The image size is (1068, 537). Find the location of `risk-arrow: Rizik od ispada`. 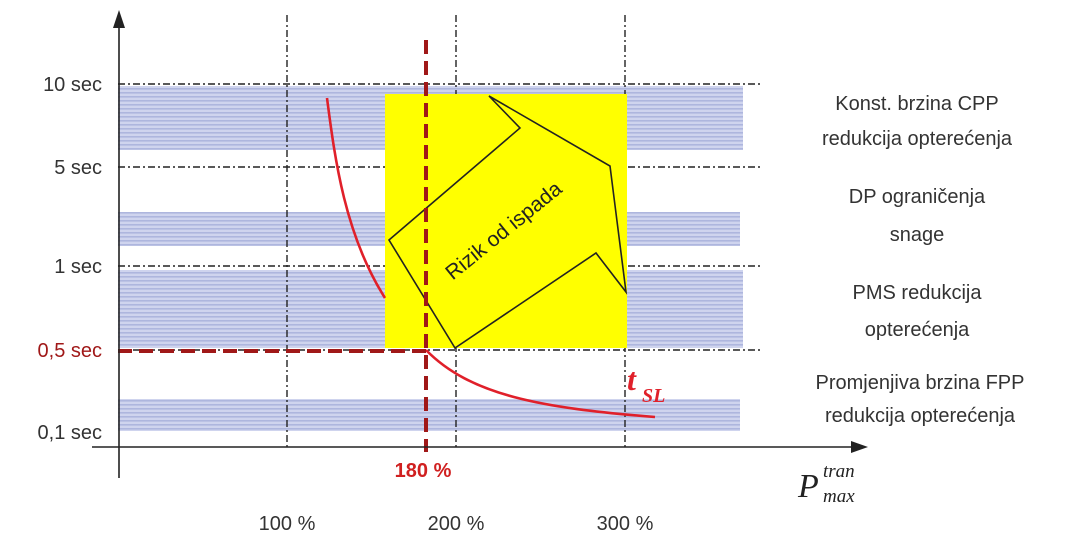

risk-arrow: Rizik od ispada is located at coordinates (507, 222).